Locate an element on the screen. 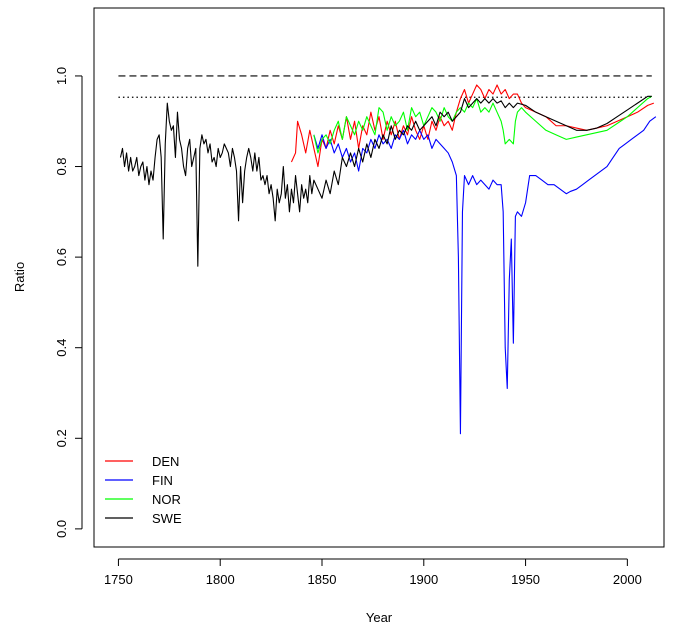  x-tick-label: 1850 is located at coordinates (322, 579).